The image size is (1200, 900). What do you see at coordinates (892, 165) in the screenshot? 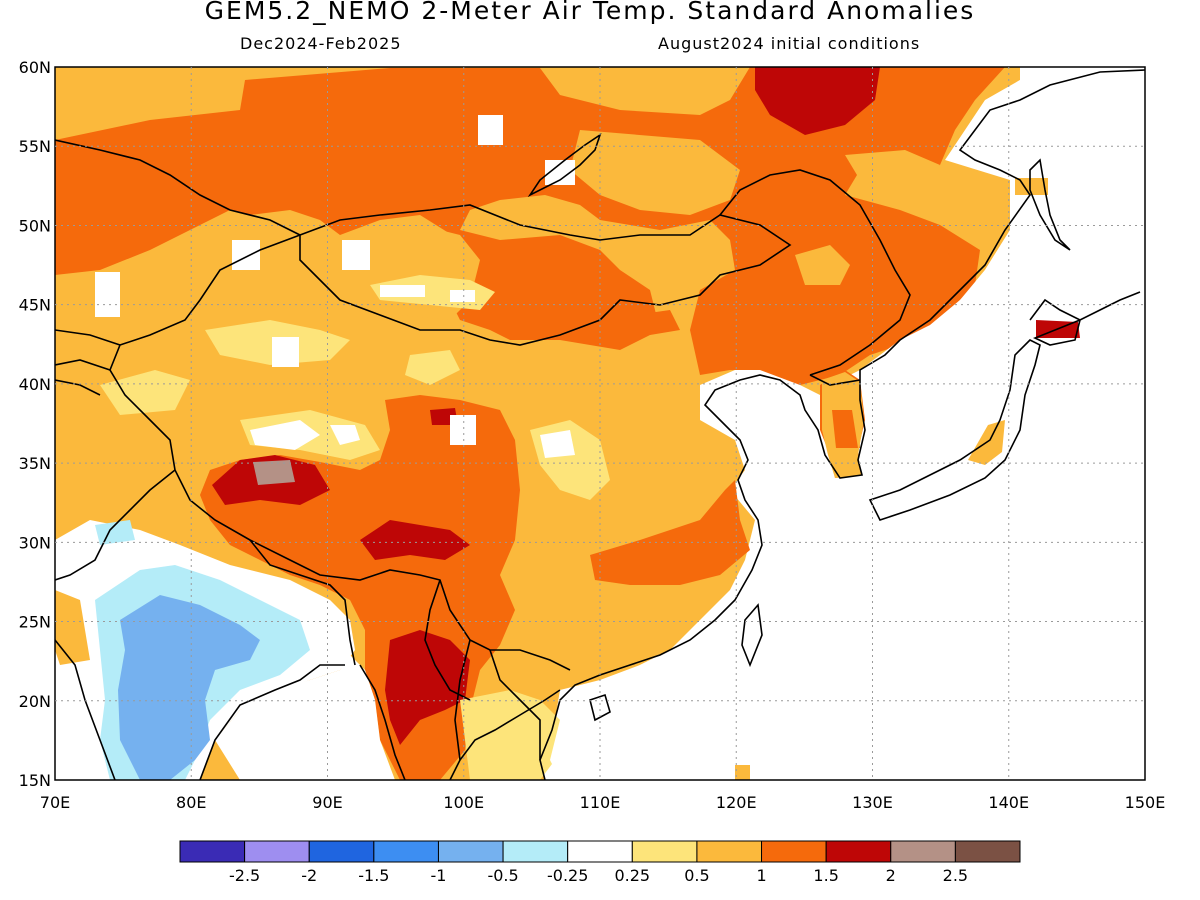
I see `anomaly-05-1-farnorth` at bounding box center [892, 165].